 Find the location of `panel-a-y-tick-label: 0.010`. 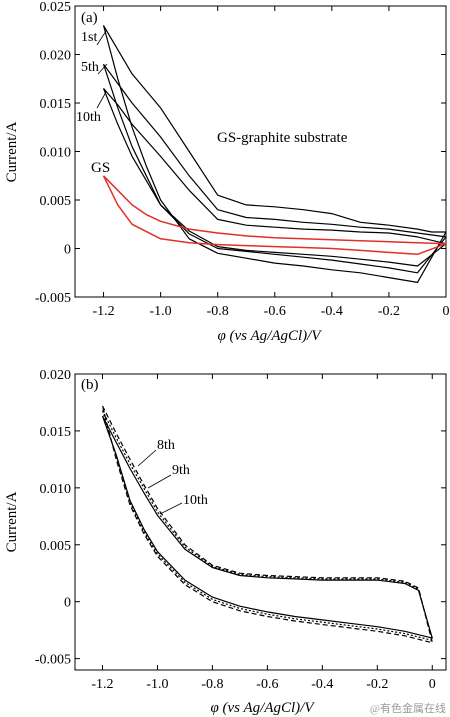

panel-a-y-tick-label: 0.010 is located at coordinates (56, 153).